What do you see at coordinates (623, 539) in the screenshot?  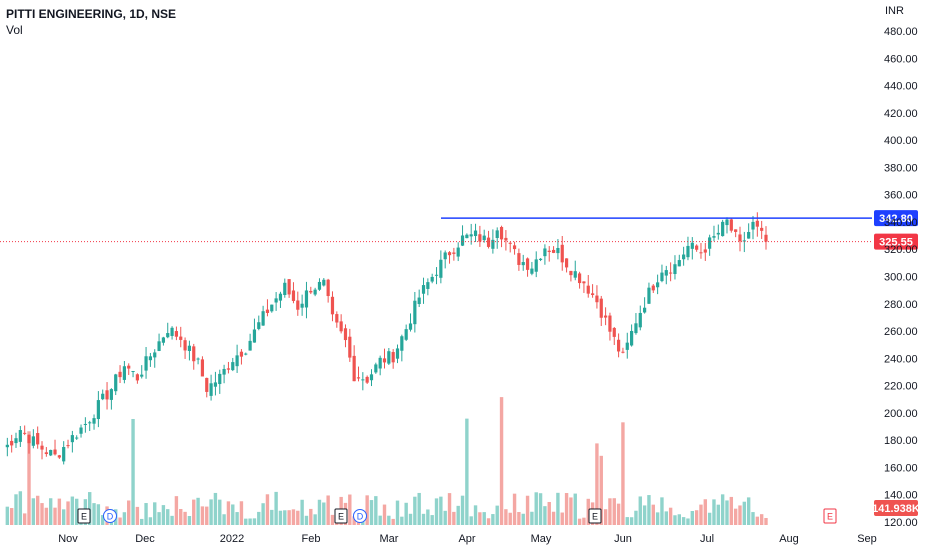 I see `time-tick-label: Jun` at bounding box center [623, 539].